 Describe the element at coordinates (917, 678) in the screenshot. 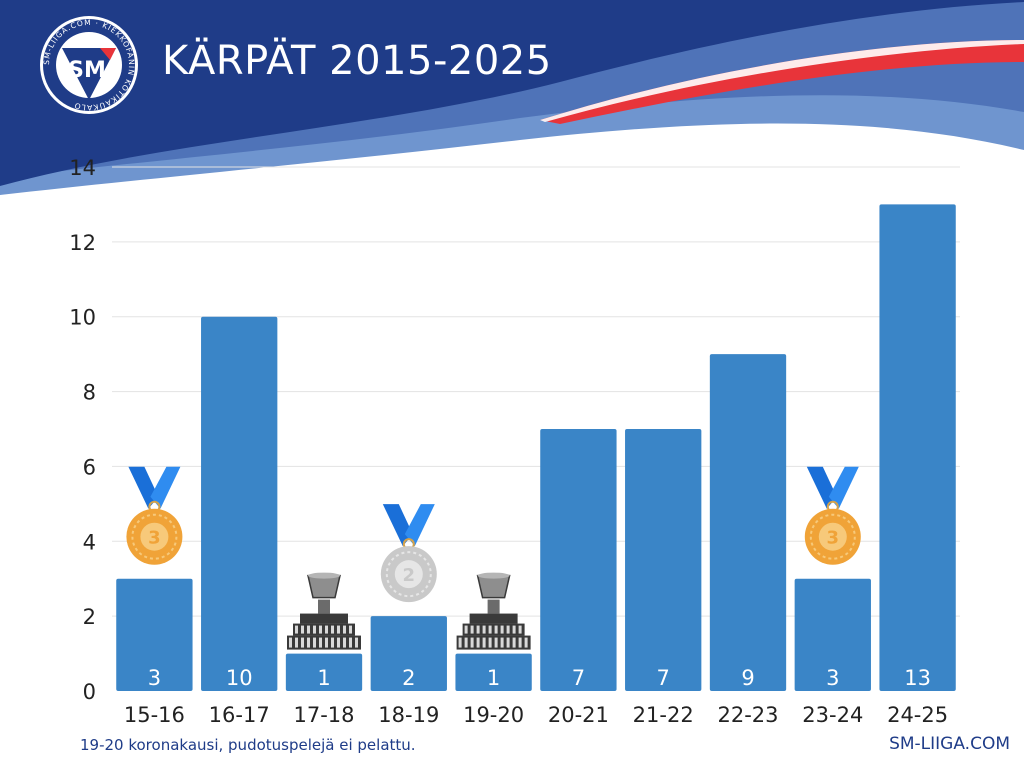

I see `data-label: 13` at that location.